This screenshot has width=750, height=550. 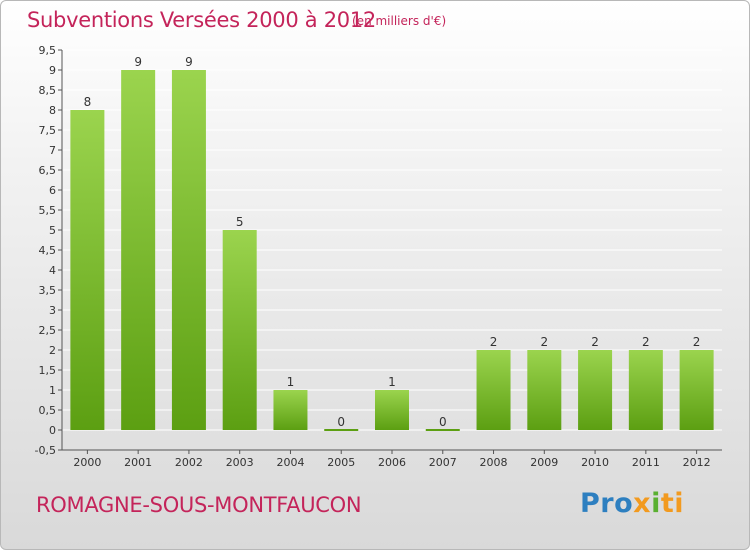 What do you see at coordinates (544, 390) in the screenshot?
I see `bar-2009` at bounding box center [544, 390].